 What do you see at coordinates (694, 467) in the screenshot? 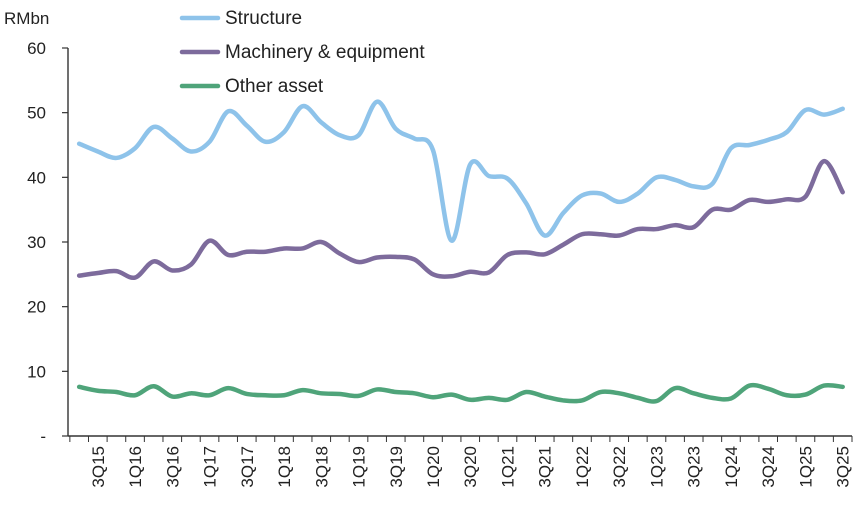
I see `x-tick-label: 3Q23` at bounding box center [694, 467].